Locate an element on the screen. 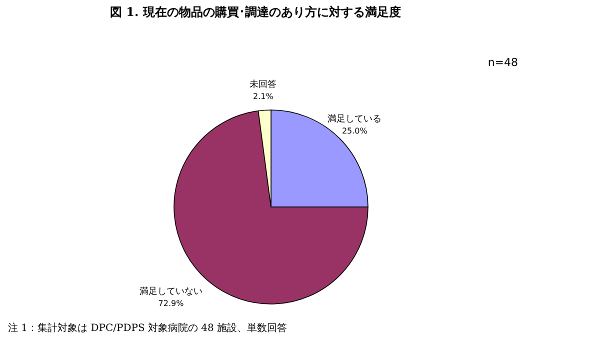 The height and width of the screenshot is (364, 600). annotation: n=48 is located at coordinates (503, 62).